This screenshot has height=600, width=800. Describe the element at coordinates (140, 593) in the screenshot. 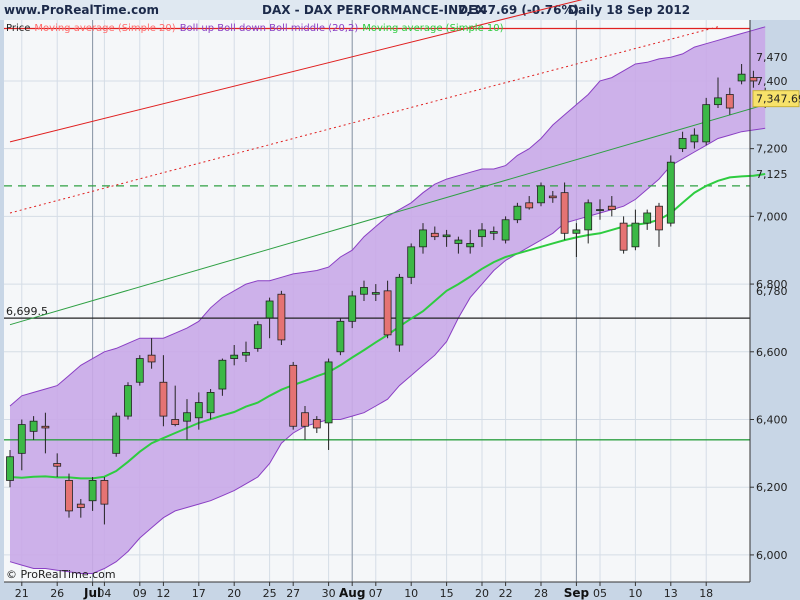

I see `x-tick-label: 09` at that location.